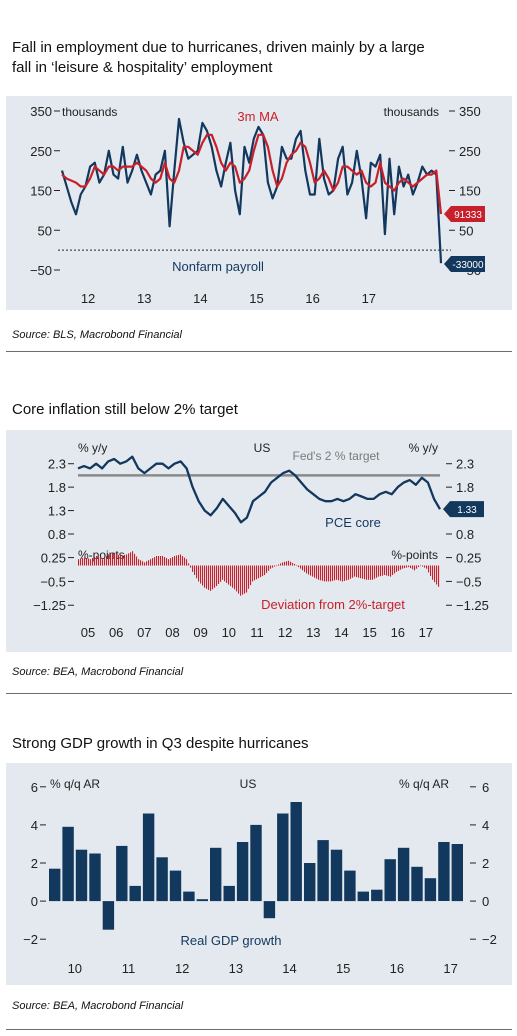 This screenshot has width=517, height=1036. I want to click on target-label: Fed's 2 % target, so click(337, 456).